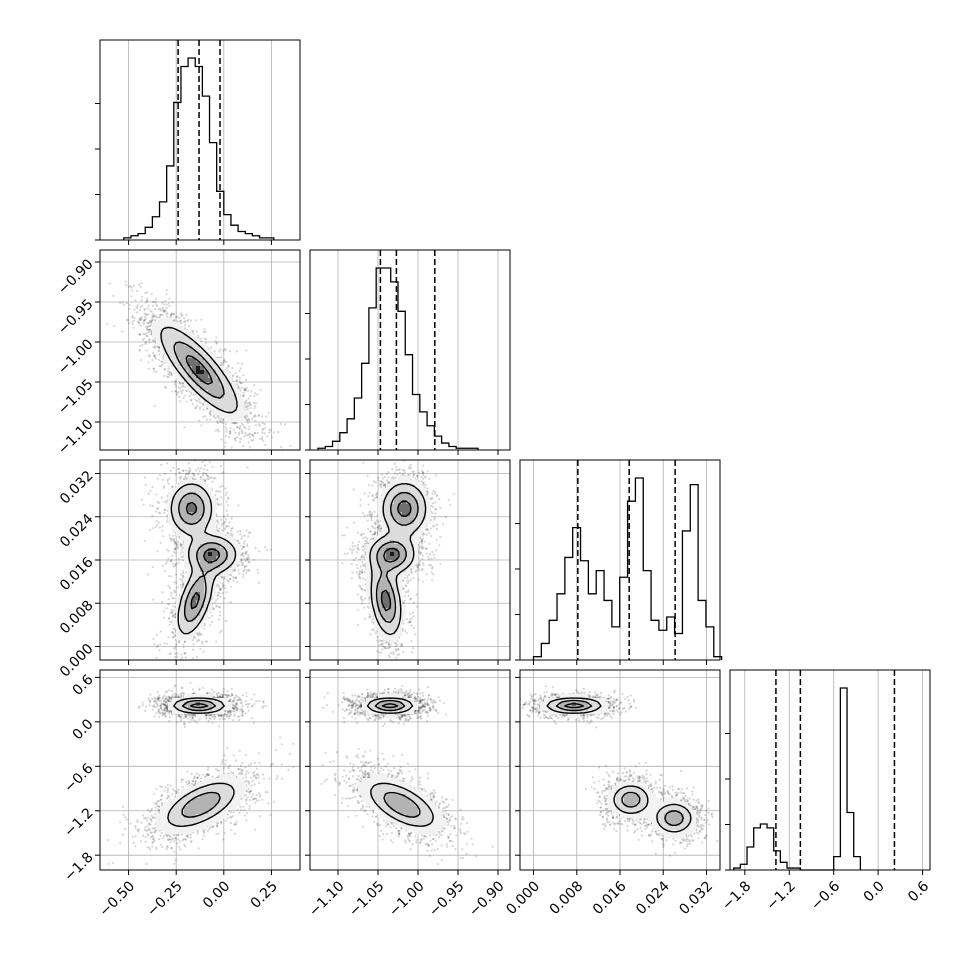 This screenshot has width=970, height=970. I want to click on panel-frame, so click(410, 350).